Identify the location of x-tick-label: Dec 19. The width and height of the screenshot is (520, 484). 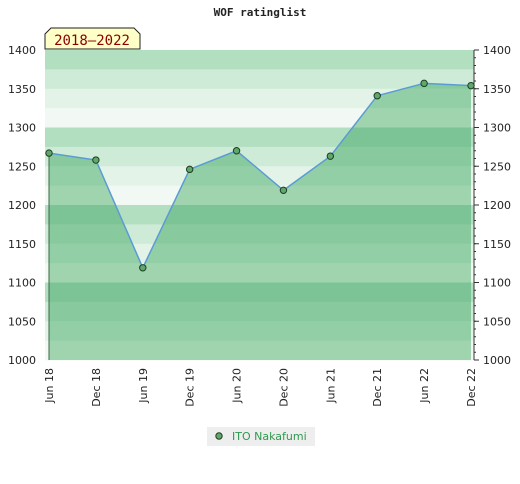
(190, 387).